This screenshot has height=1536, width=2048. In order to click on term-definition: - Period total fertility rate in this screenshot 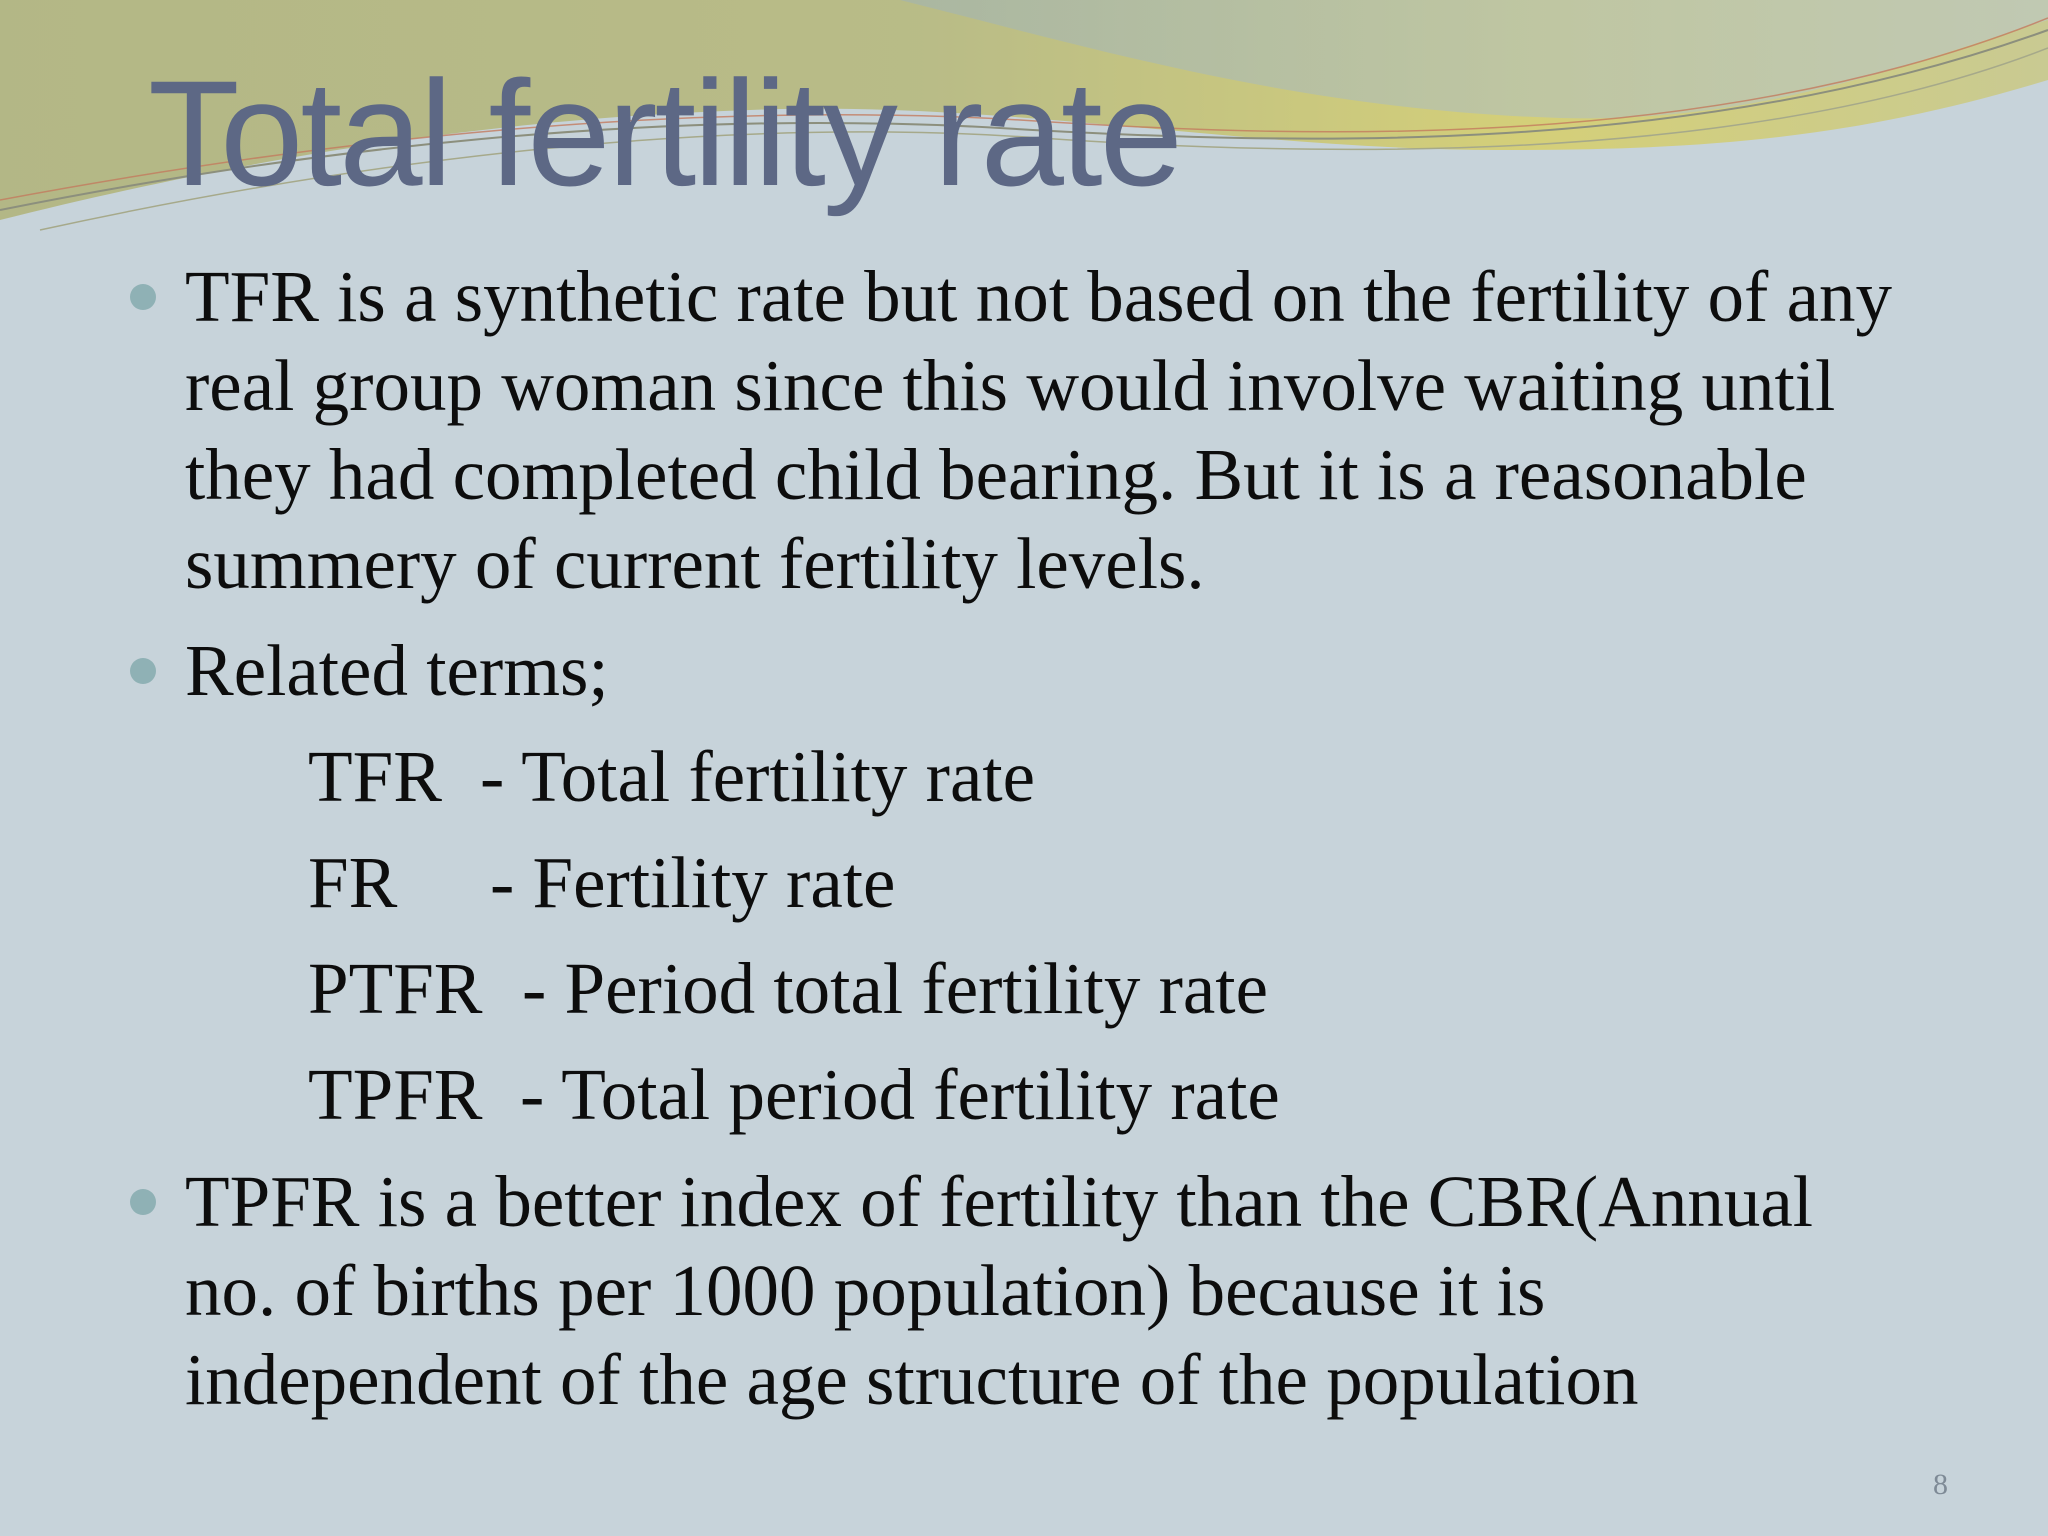, I will do `click(895, 988)`.